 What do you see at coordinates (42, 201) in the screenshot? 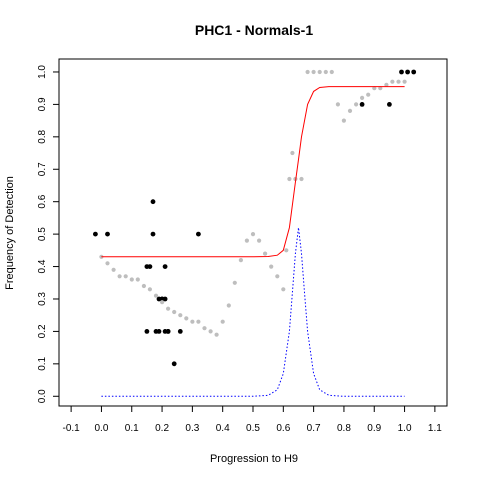
I see `y-tick-label: 0.6` at bounding box center [42, 201].